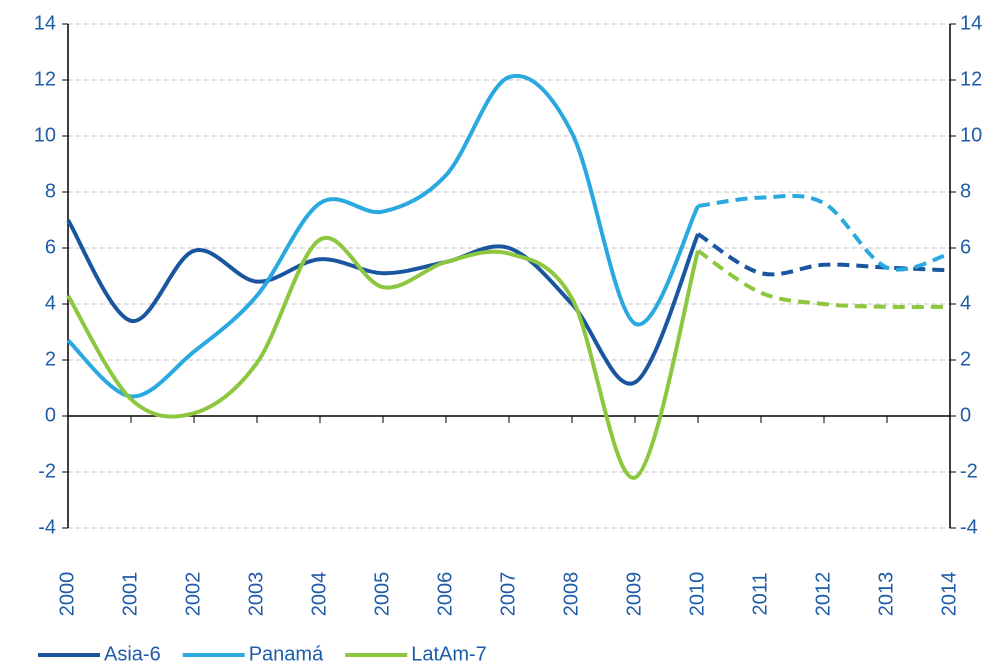 The height and width of the screenshot is (669, 1007). Describe the element at coordinates (971, 79) in the screenshot. I see `y2-tick-label: 12` at that location.